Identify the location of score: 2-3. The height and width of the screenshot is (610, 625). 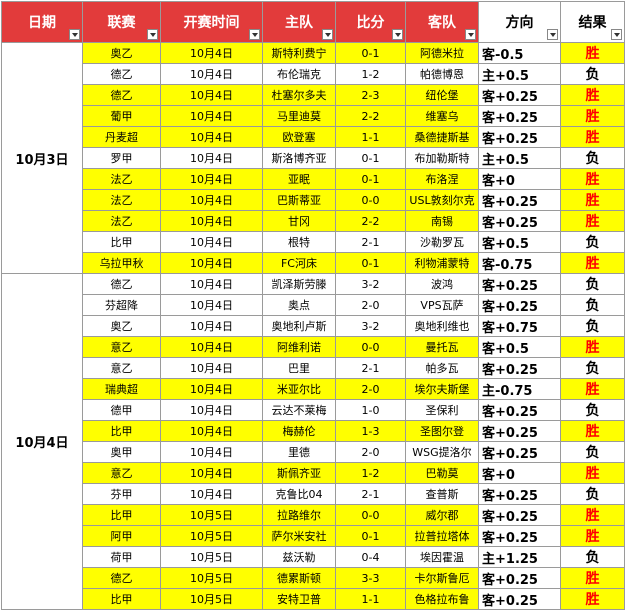
(370, 95).